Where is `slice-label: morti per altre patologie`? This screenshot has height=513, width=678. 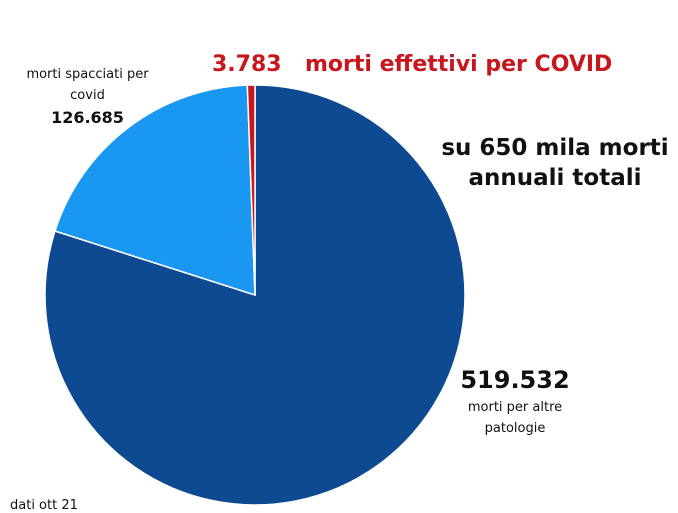 slice-label: morti per altre patologie is located at coordinates (515, 418).